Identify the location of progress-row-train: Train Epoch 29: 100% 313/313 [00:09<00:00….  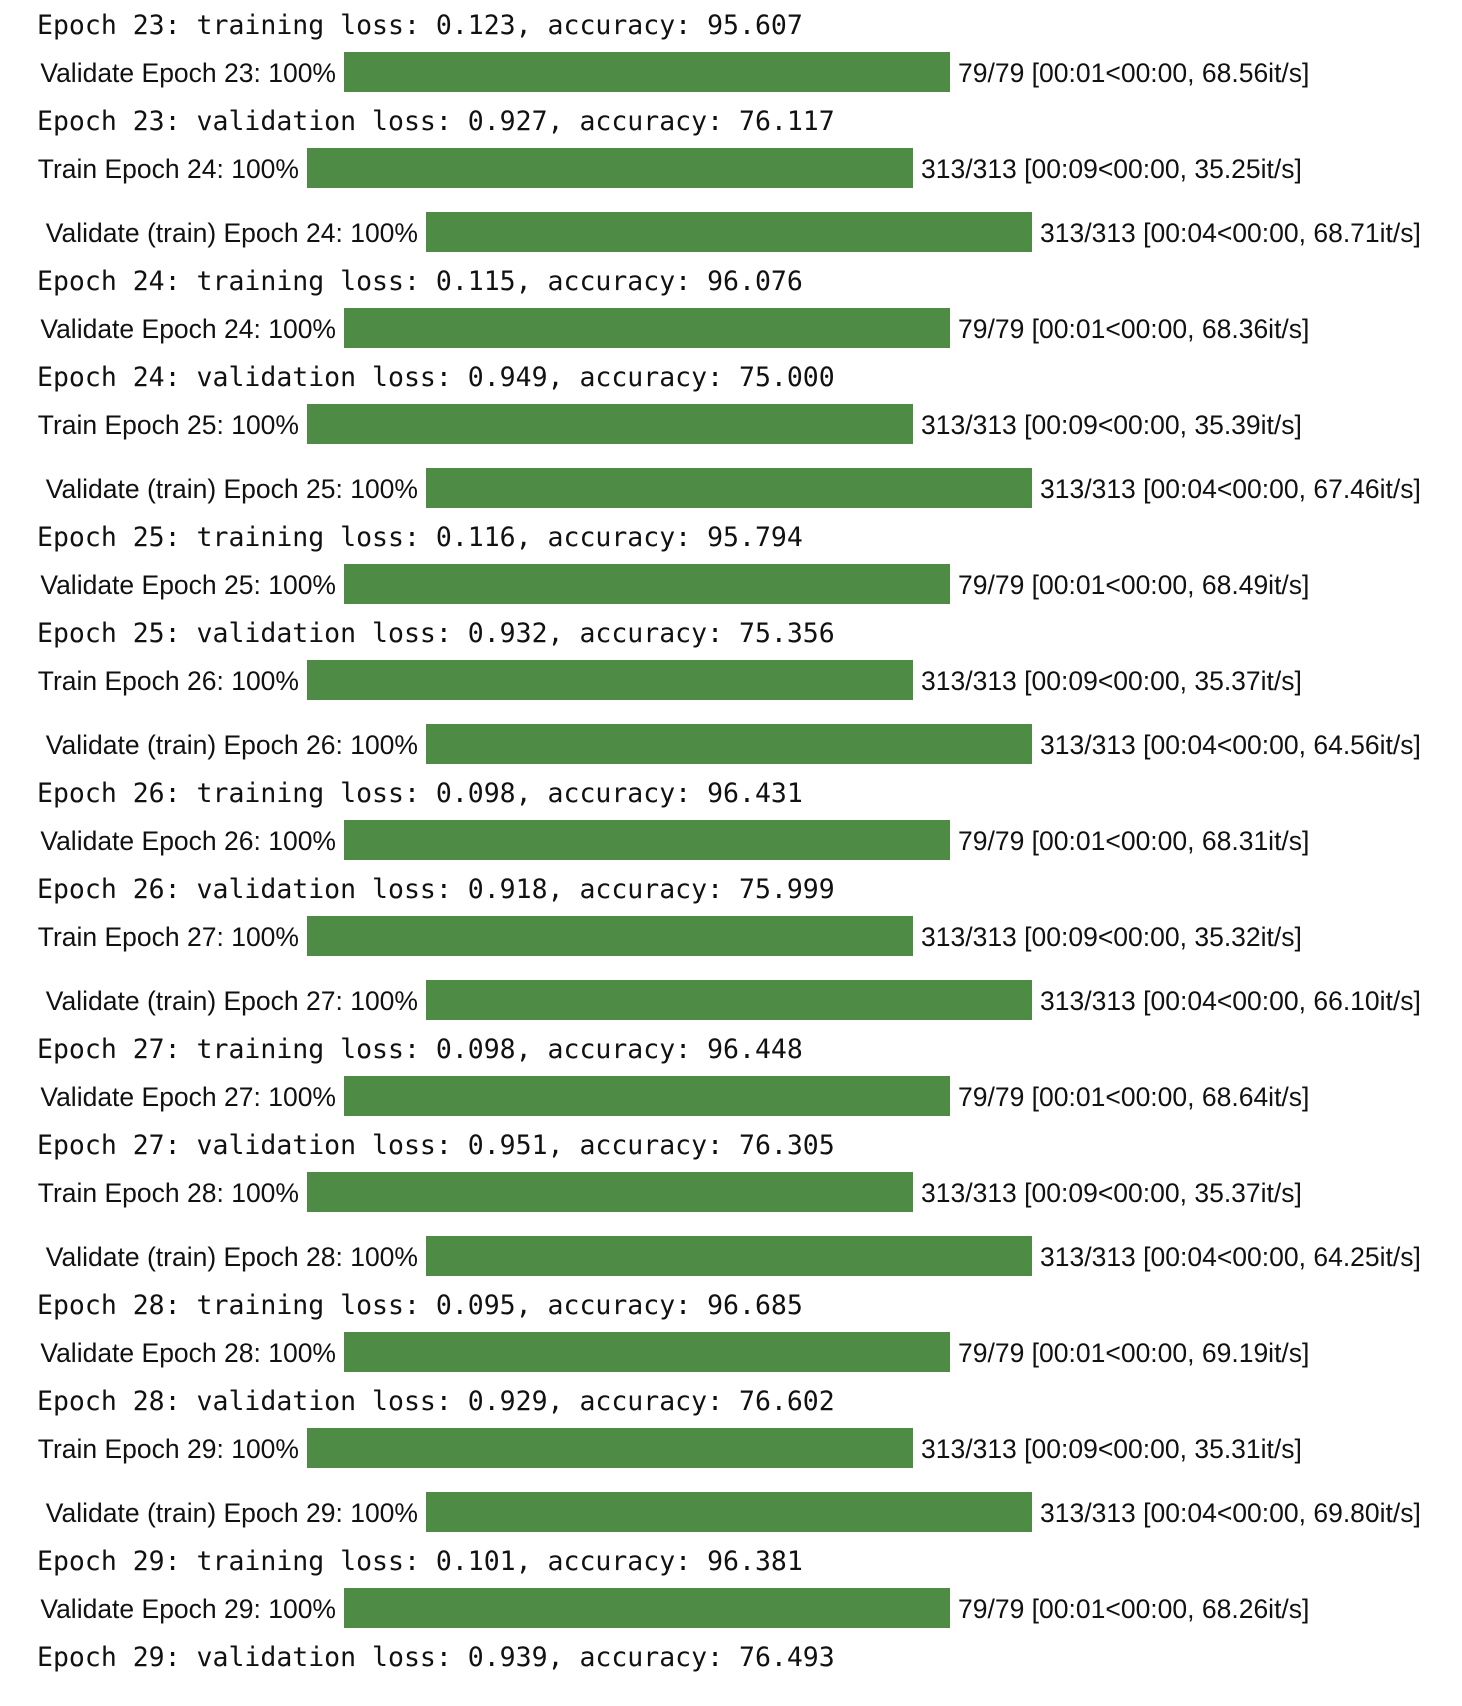
(731, 1449).